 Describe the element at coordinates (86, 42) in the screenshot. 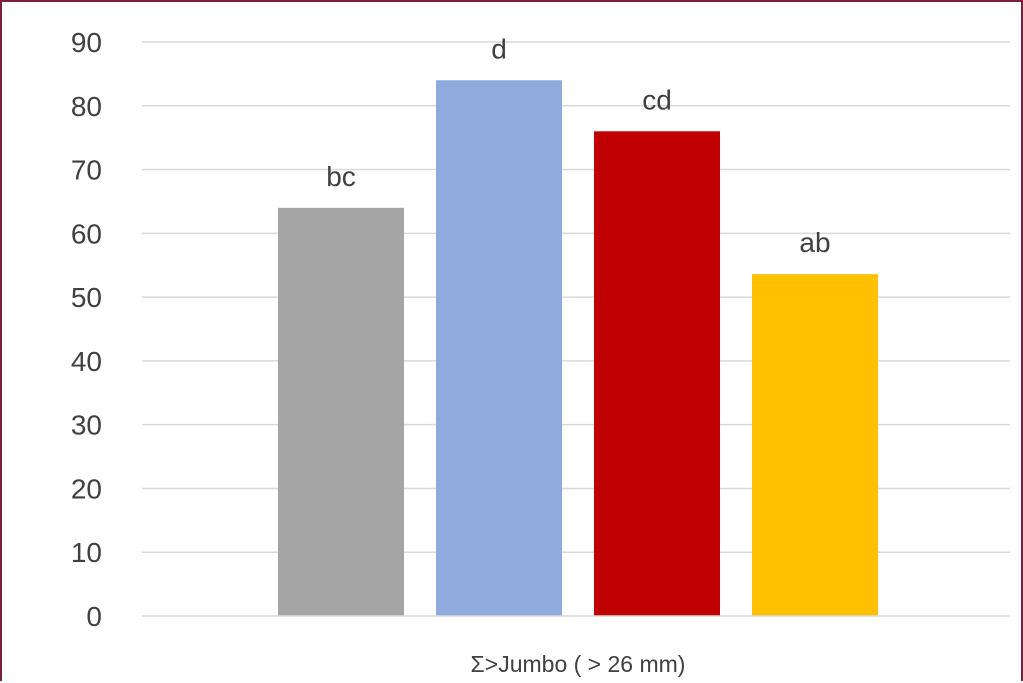

I see `y-tick-label-90: 90` at that location.